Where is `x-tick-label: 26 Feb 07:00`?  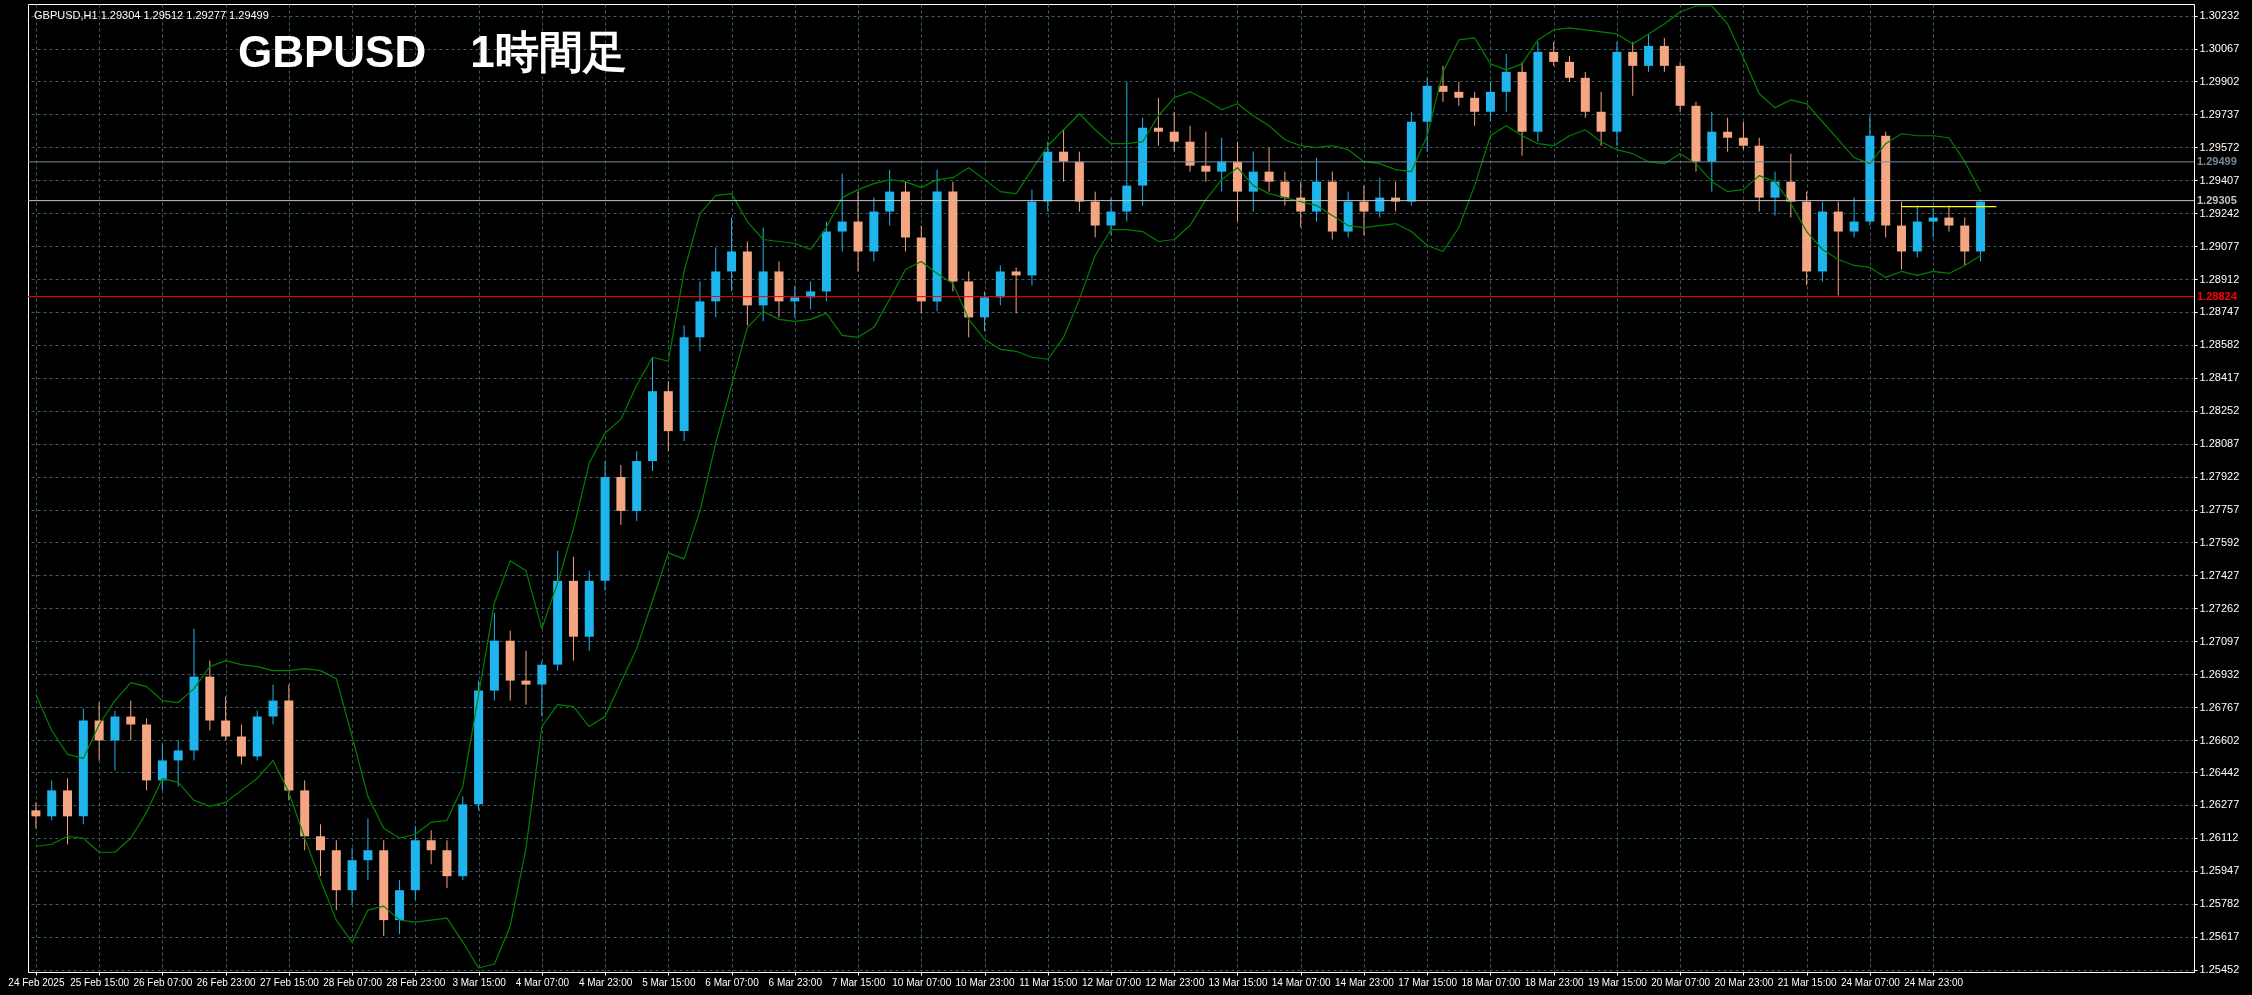
x-tick-label: 26 Feb 07:00 is located at coordinates (163, 982).